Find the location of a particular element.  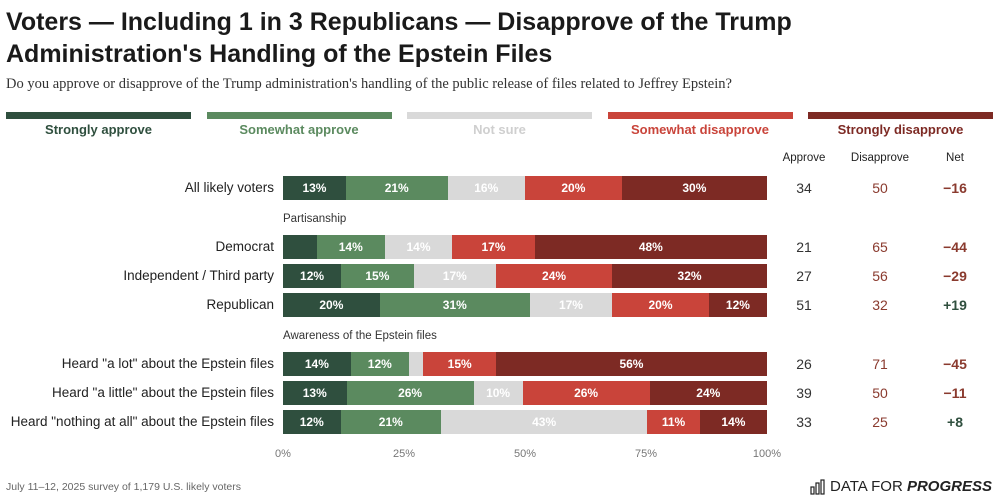

approve-value: 27 is located at coordinates (804, 276).